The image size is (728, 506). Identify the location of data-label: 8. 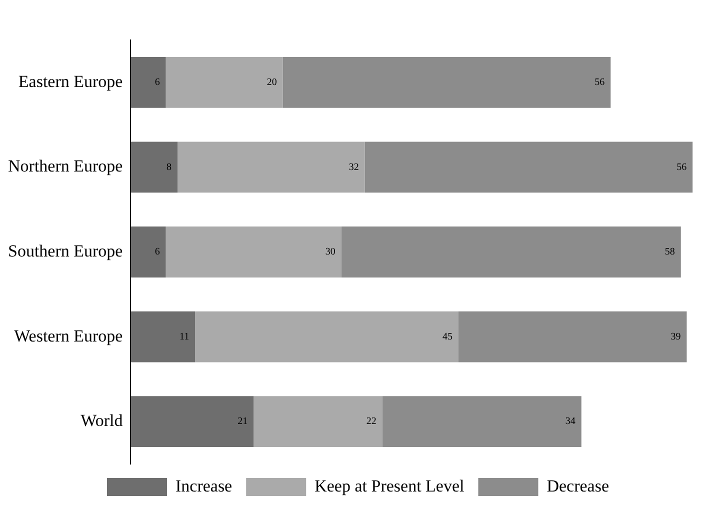
(169, 167).